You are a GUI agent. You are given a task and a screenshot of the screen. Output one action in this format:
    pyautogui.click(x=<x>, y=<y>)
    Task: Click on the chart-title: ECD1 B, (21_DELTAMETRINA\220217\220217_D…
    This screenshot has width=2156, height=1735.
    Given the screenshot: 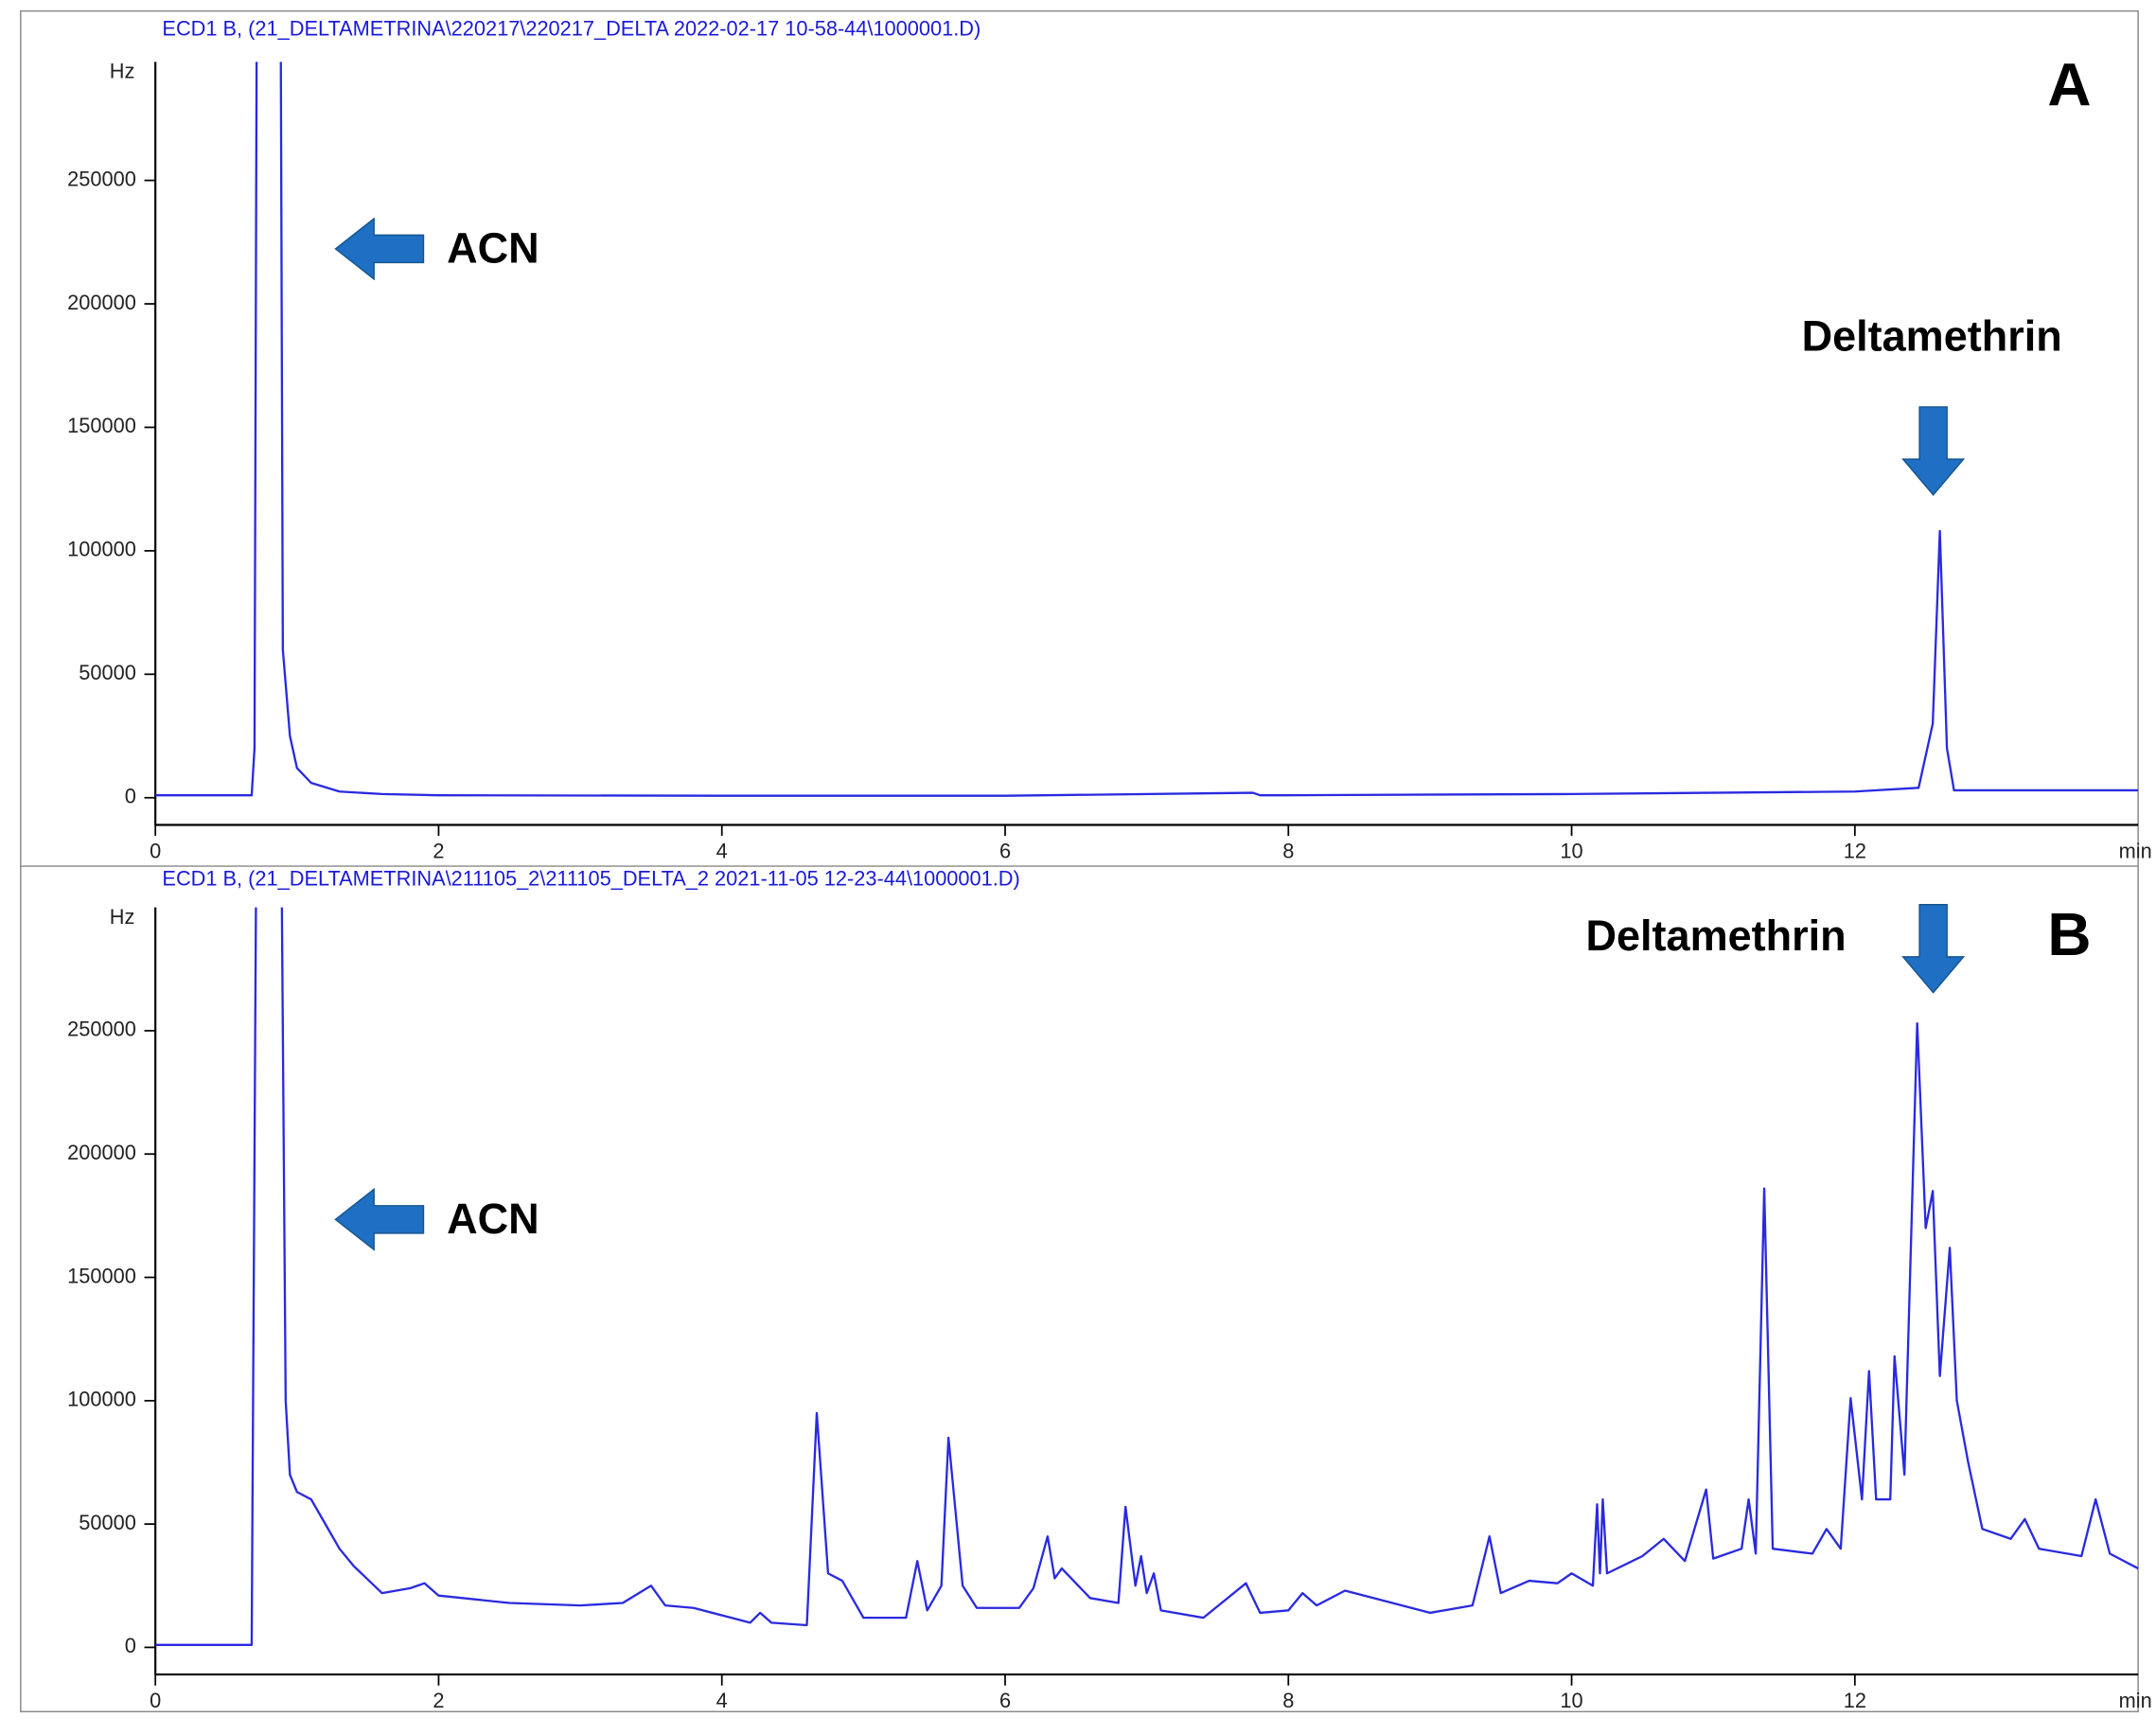 What is the action you would take?
    pyautogui.click(x=571, y=29)
    